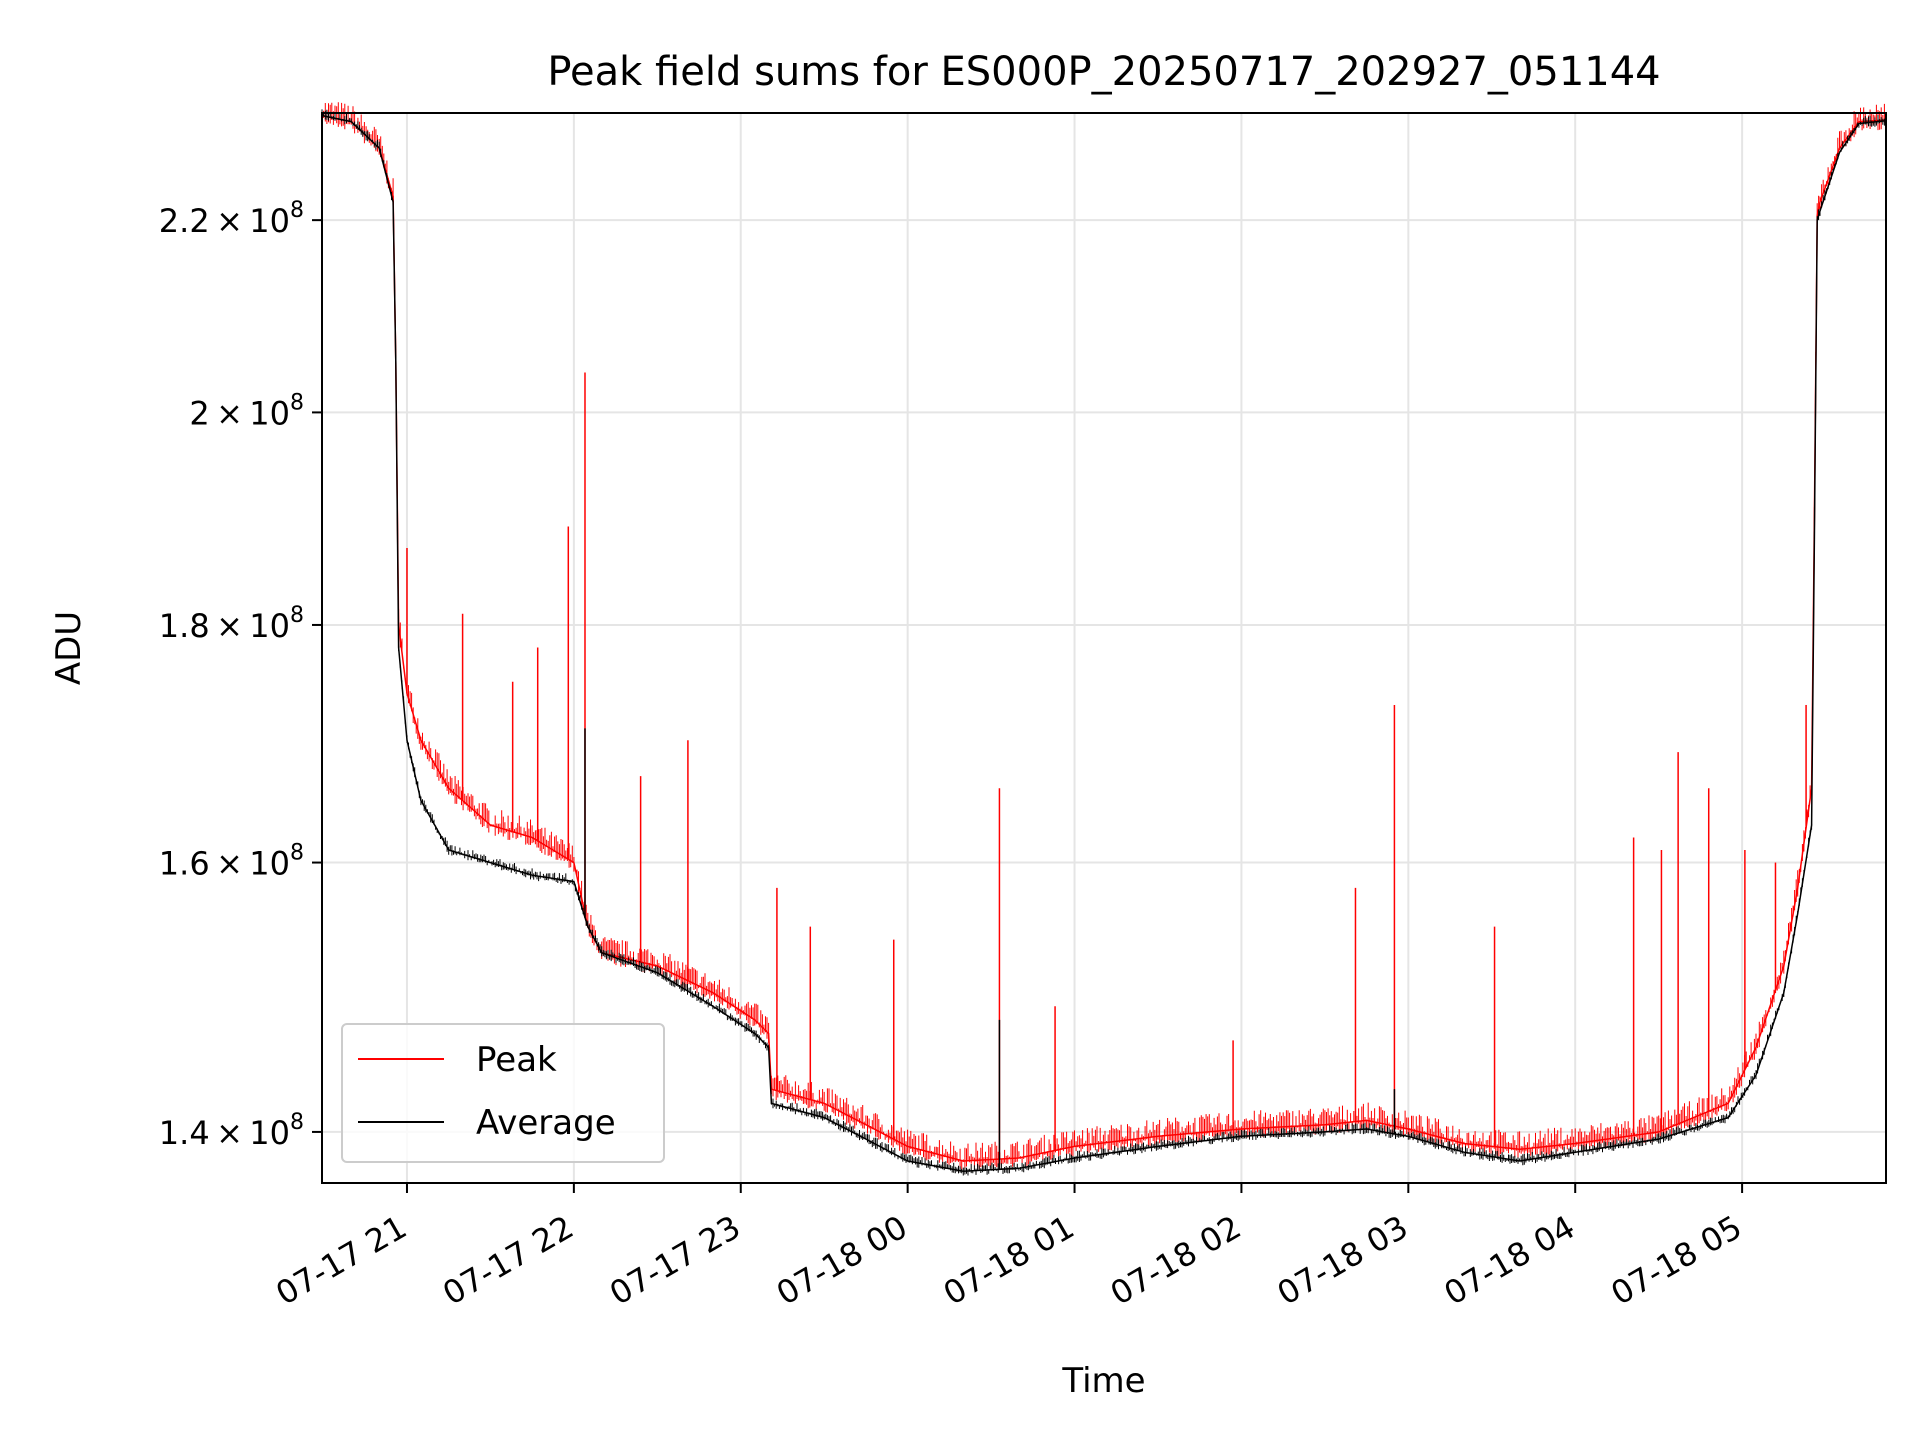 The image size is (1920, 1444). Describe the element at coordinates (546, 1123) in the screenshot. I see `legend-label-average: Average` at that location.